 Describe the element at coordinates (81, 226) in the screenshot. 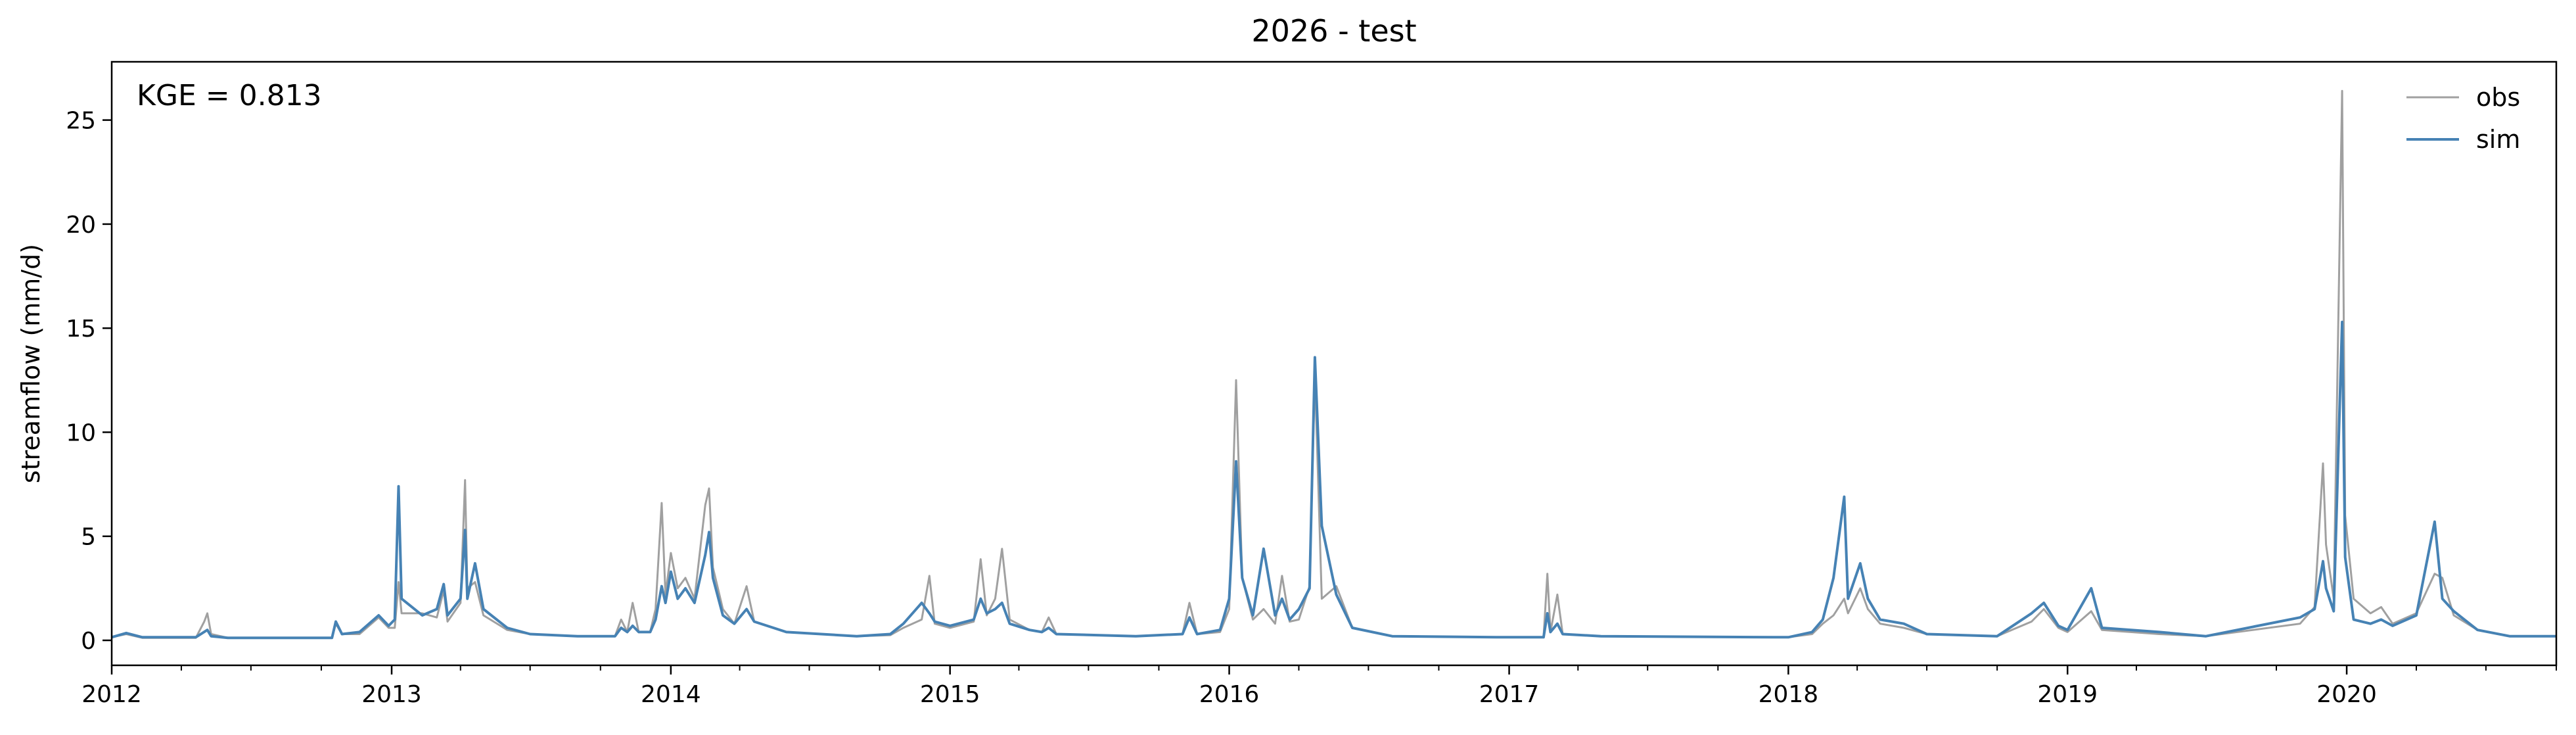

I see `y-tick-label: 20` at that location.